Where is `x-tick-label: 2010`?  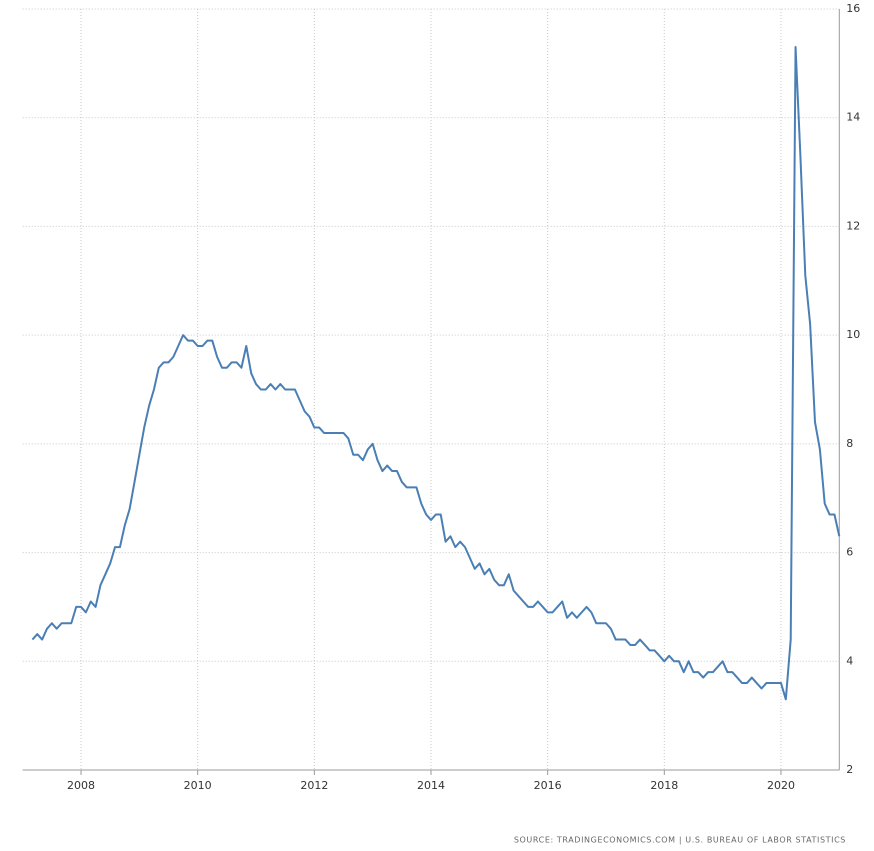
x-tick-label: 2010 is located at coordinates (198, 785).